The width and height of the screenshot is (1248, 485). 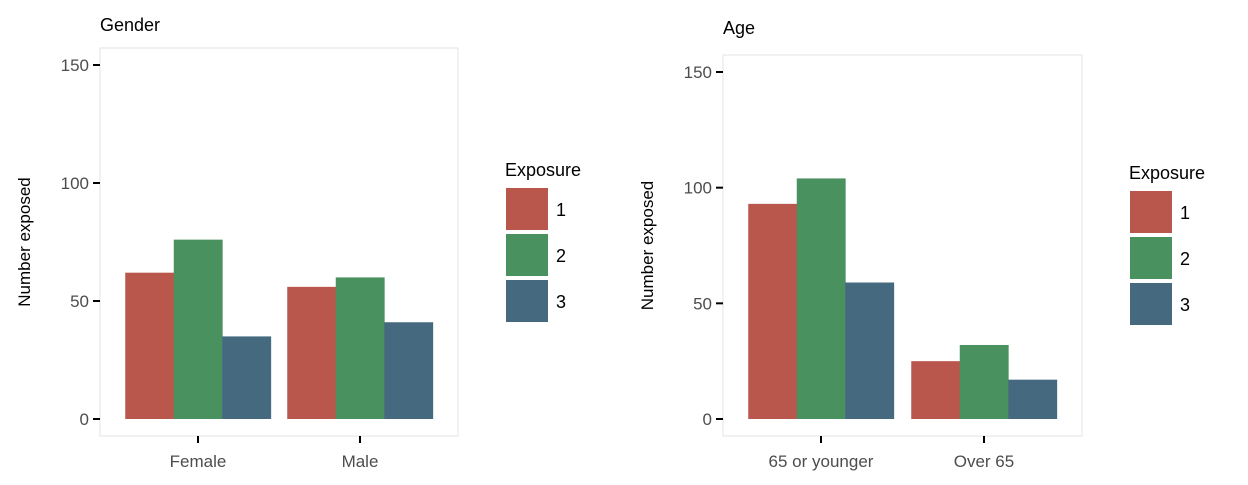 I want to click on x-tick-label: Male, so click(x=360, y=461).